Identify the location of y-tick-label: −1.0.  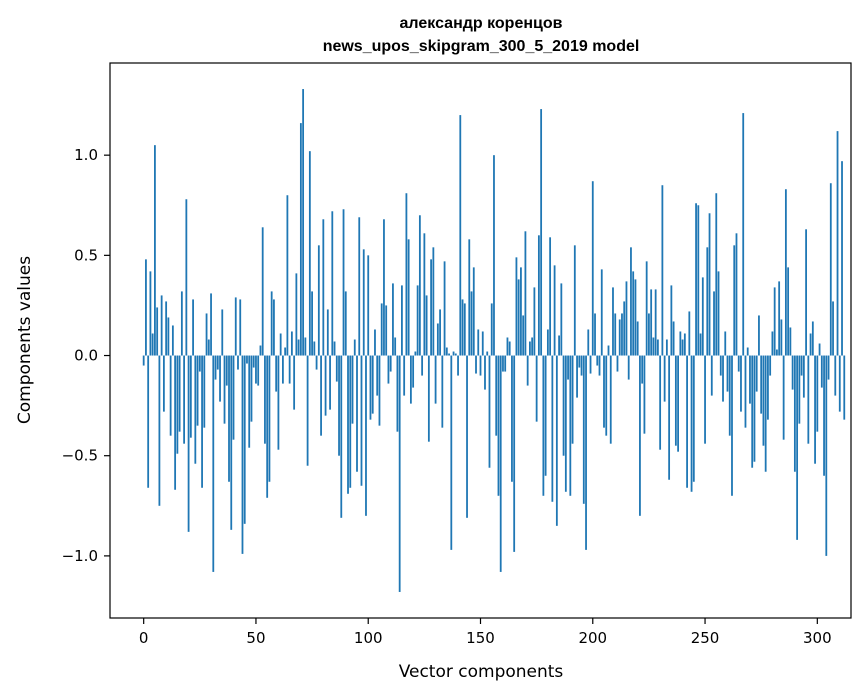
(80, 556).